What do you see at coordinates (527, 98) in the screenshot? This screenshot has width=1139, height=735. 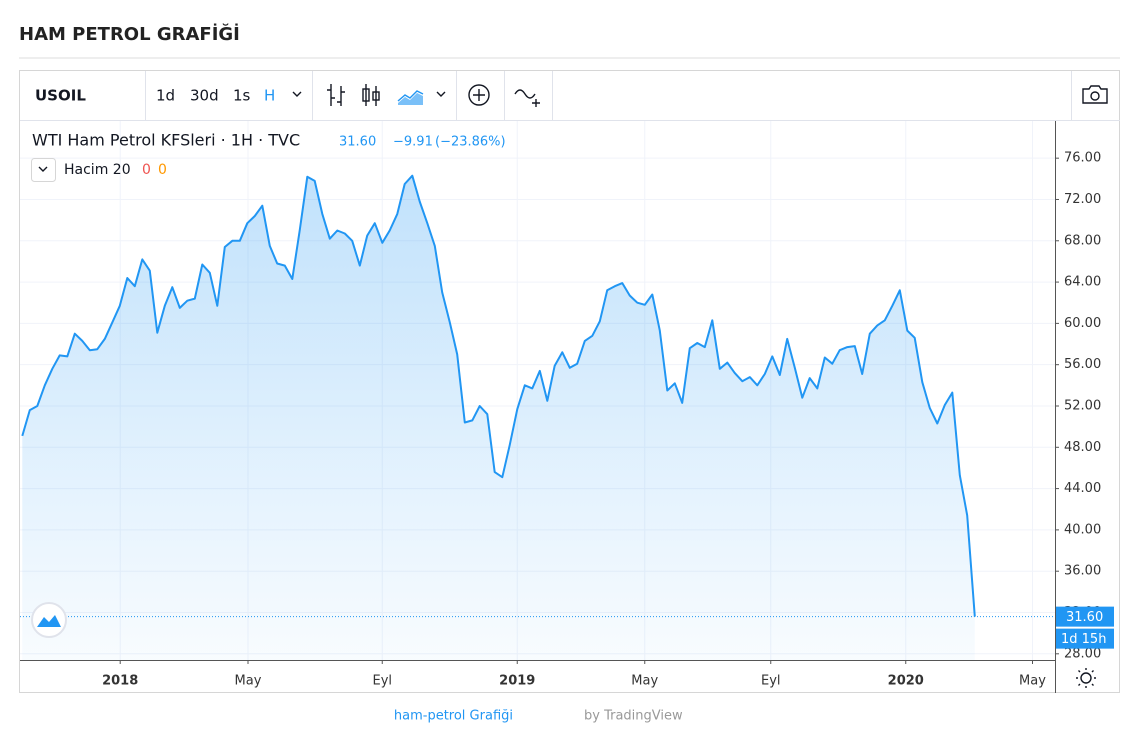 I see `indicators-icon` at bounding box center [527, 98].